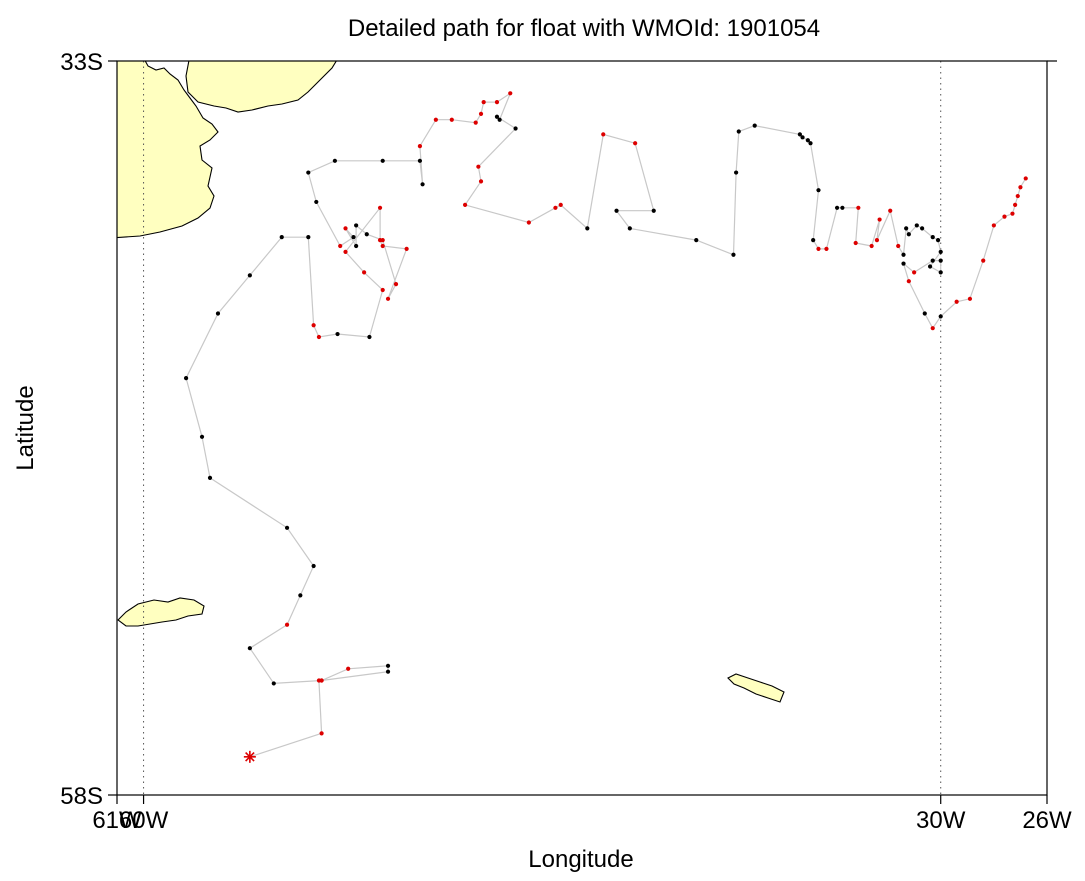 Image resolution: width=1085 pixels, height=881 pixels. What do you see at coordinates (88, 429) in the screenshot?
I see `y-axis: 33S 58S` at bounding box center [88, 429].